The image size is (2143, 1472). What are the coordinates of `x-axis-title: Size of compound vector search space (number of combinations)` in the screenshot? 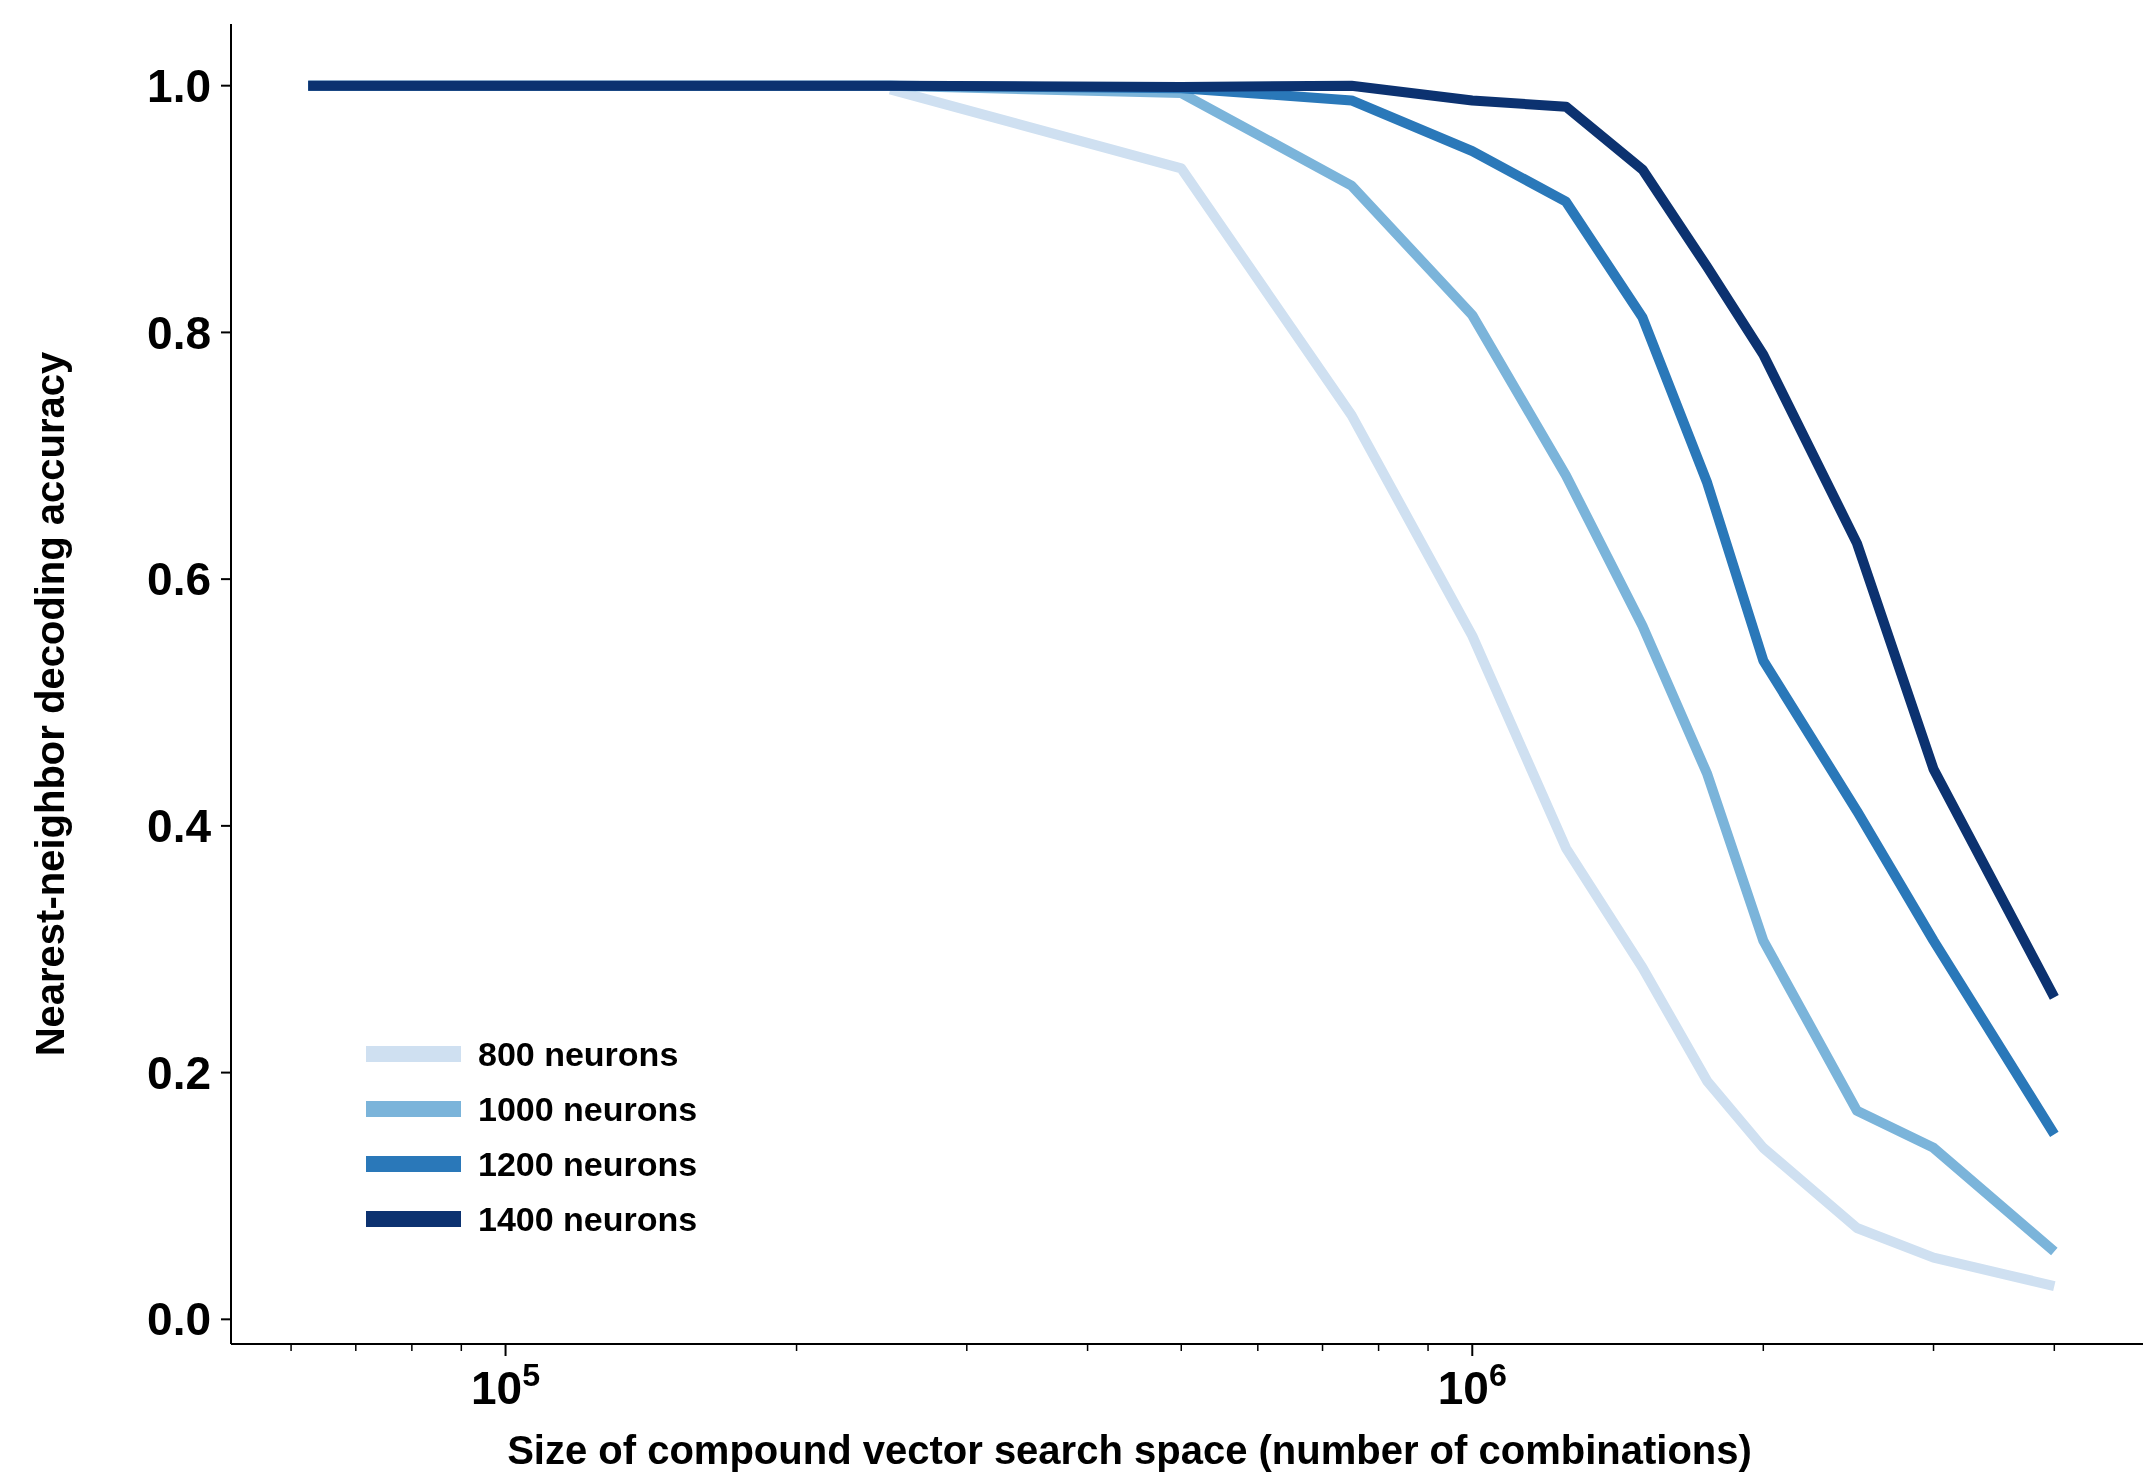 It's located at (1129, 1450).